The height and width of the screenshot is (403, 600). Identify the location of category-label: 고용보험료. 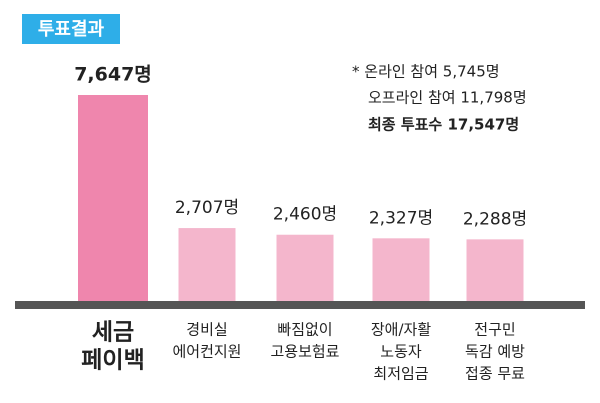
(304, 352).